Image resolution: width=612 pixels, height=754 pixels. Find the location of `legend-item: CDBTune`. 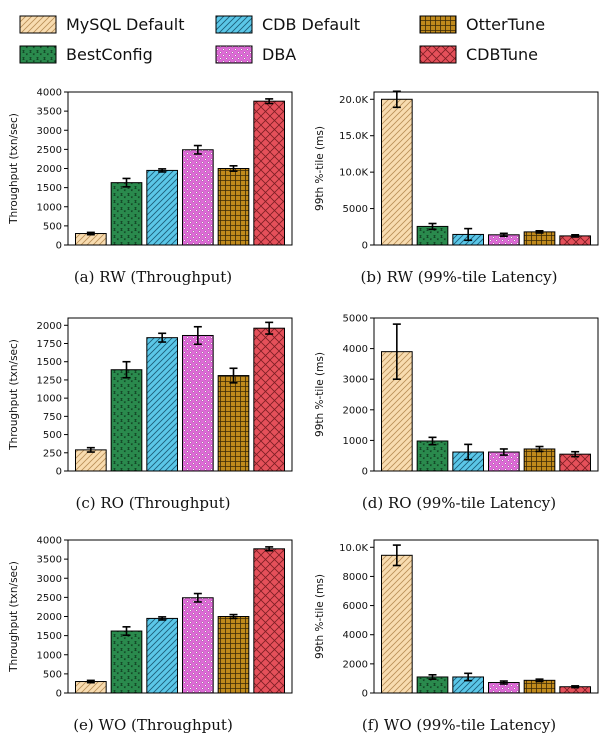

legend-item: CDBTune is located at coordinates (478, 54).